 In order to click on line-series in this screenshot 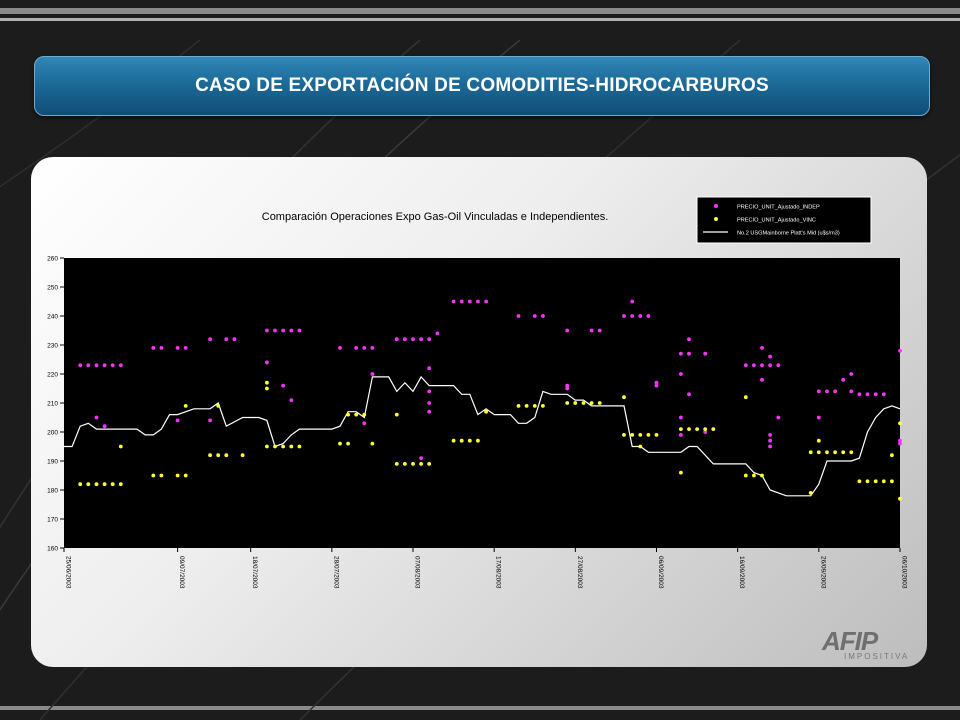, I will do `click(482, 436)`.